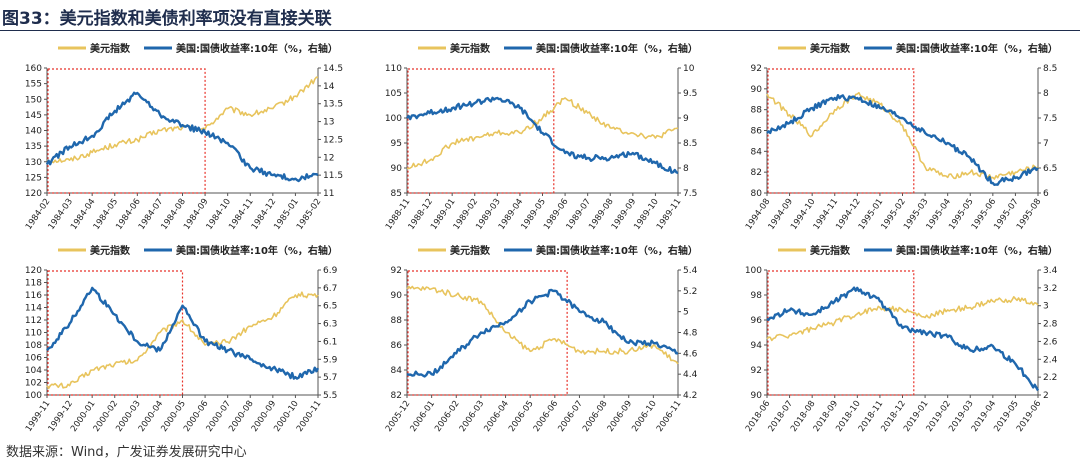 The image size is (1080, 463). Describe the element at coordinates (540, 15) in the screenshot. I see `figure-title-bar: 图33：美元指数和美债利率项没有直接关联` at that location.